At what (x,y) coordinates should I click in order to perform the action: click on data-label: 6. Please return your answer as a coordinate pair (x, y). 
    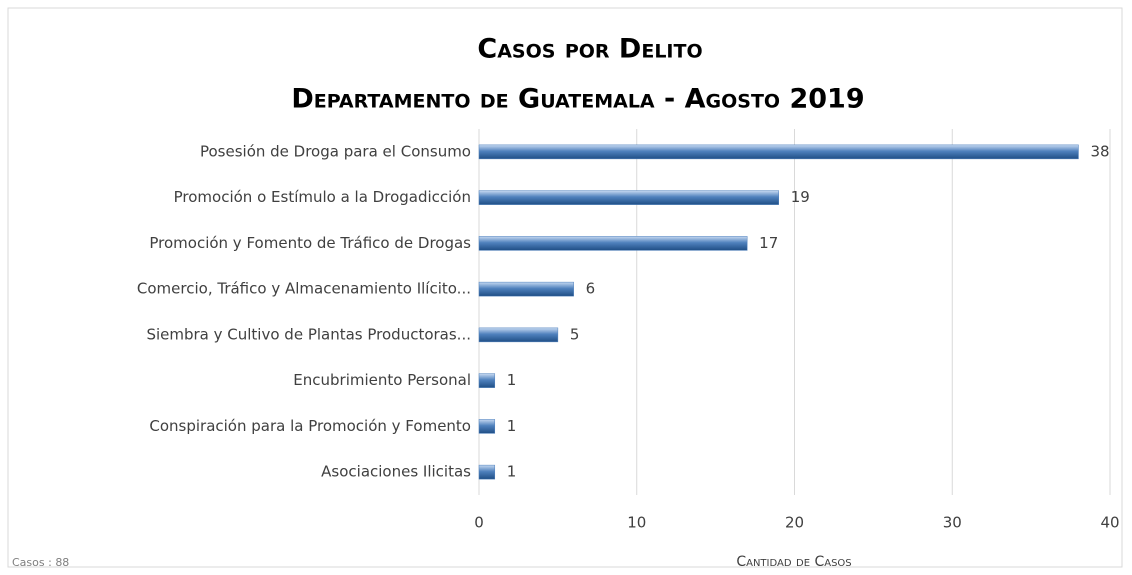
    Looking at the image, I should click on (591, 289).